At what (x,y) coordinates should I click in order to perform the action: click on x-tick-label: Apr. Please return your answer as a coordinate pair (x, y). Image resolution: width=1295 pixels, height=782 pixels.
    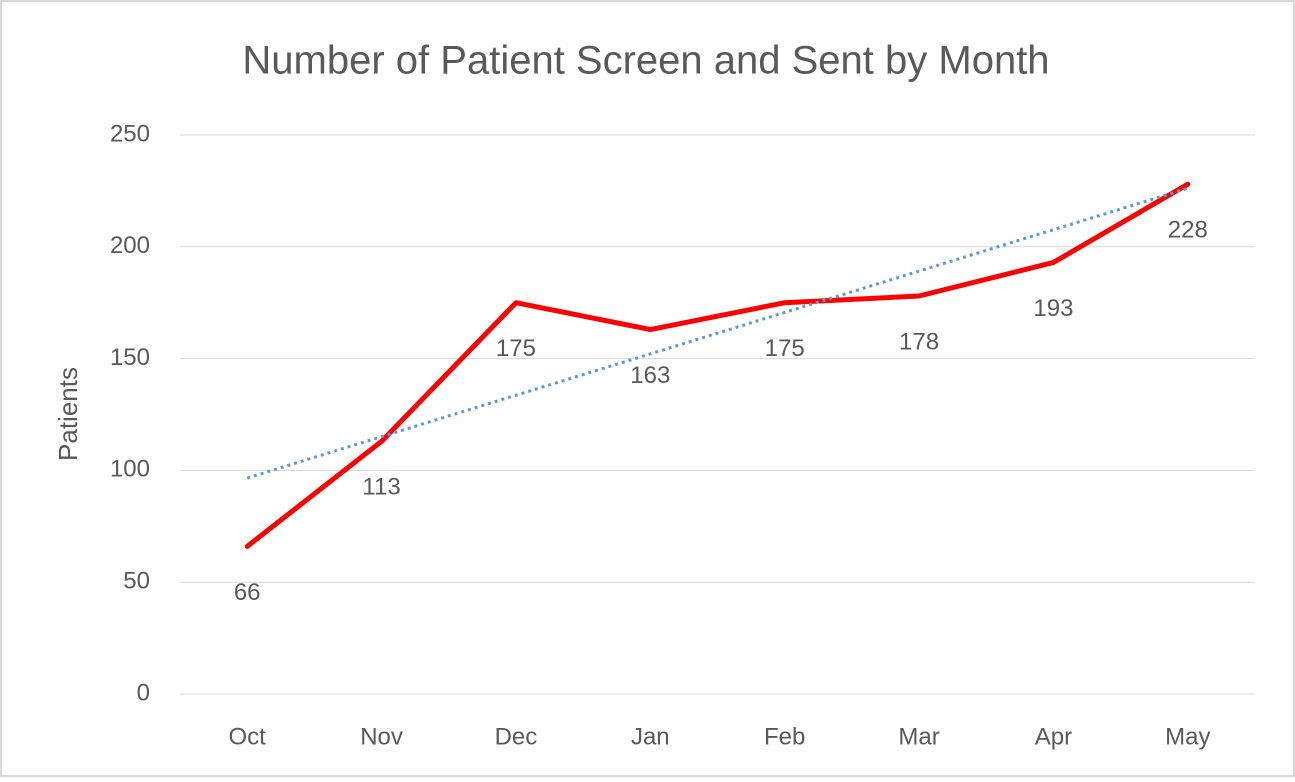
    Looking at the image, I should click on (1053, 736).